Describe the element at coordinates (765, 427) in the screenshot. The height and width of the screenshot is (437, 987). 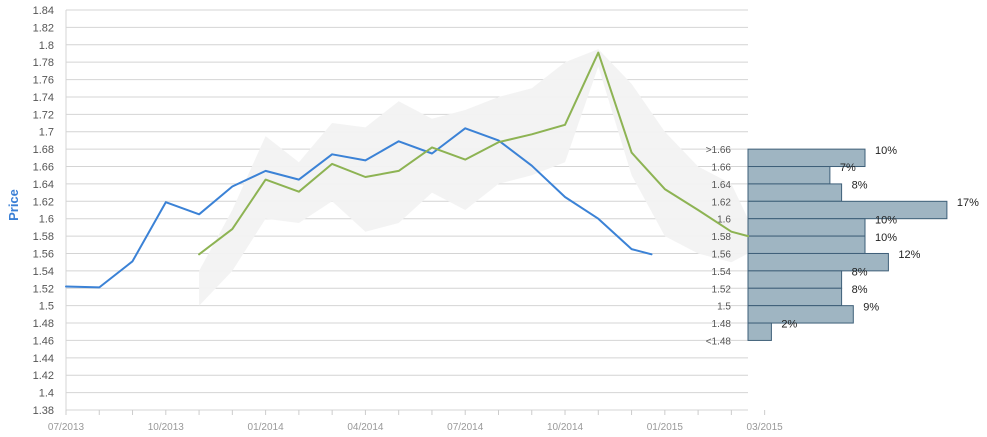
I see `x-tick-label: 03/2015` at that location.